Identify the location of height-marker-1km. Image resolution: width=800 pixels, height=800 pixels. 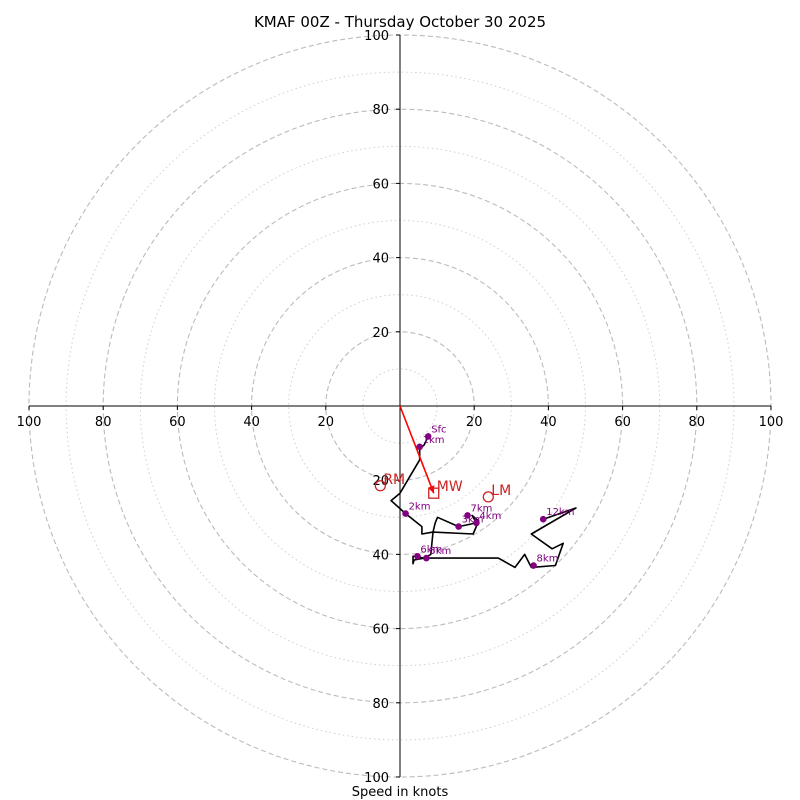
(419, 447).